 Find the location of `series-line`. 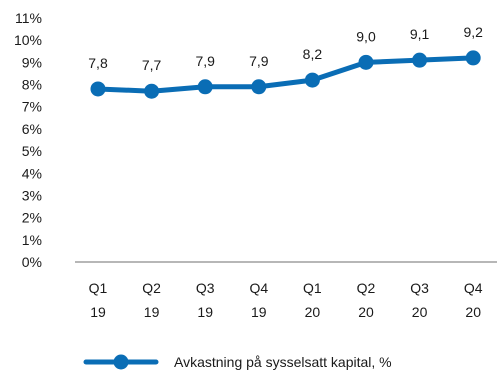

series-line is located at coordinates (285, 74).